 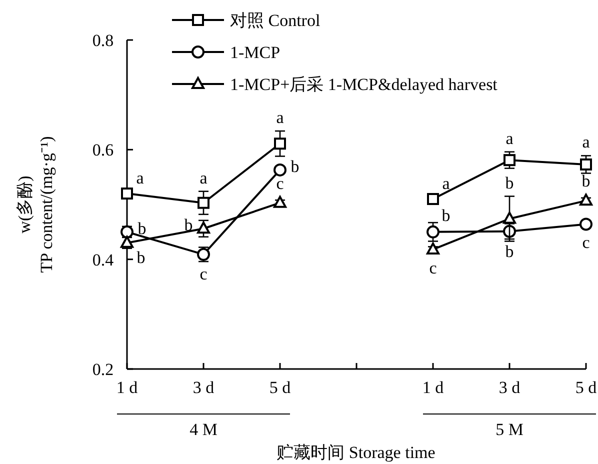 What do you see at coordinates (103, 150) in the screenshot?
I see `y-tick-label: 0.6` at bounding box center [103, 150].